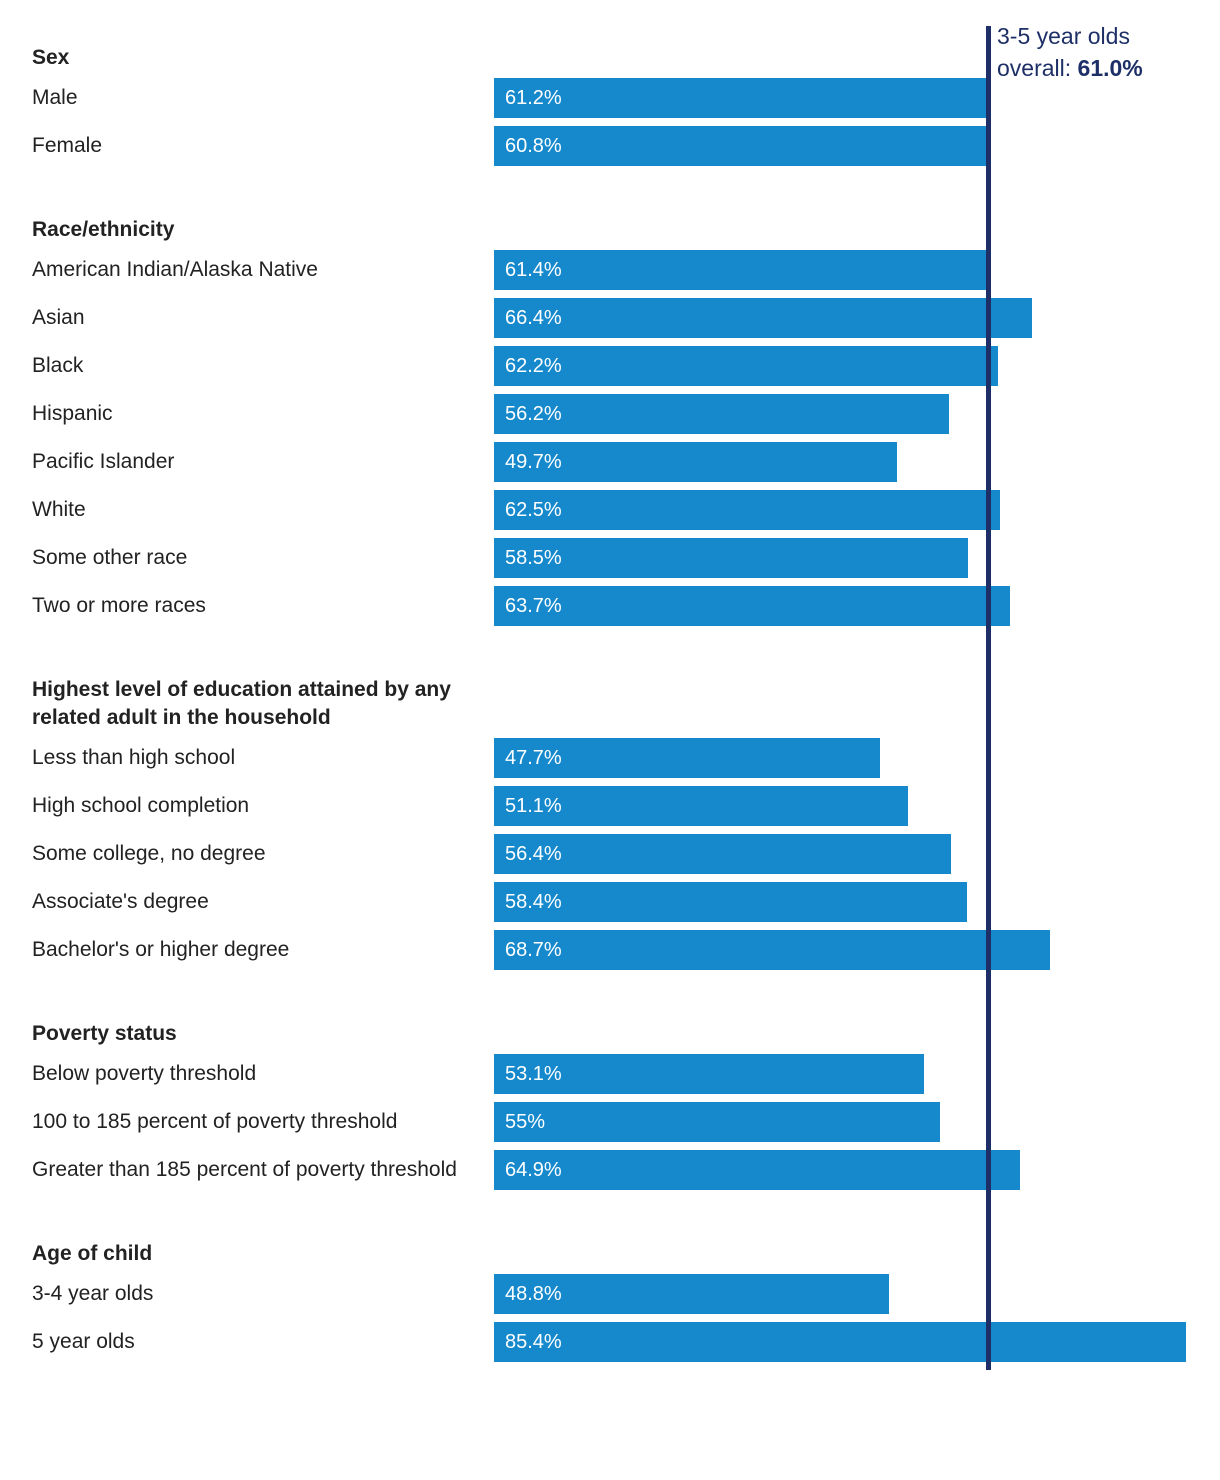 This screenshot has width=1220, height=1480. I want to click on bar-value-label: 60.8%, so click(533, 146).